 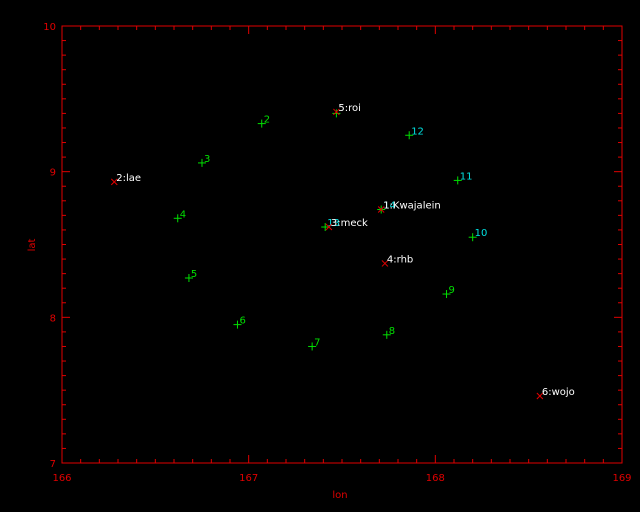 What do you see at coordinates (242, 321) in the screenshot?
I see `point-label: 6` at bounding box center [242, 321].